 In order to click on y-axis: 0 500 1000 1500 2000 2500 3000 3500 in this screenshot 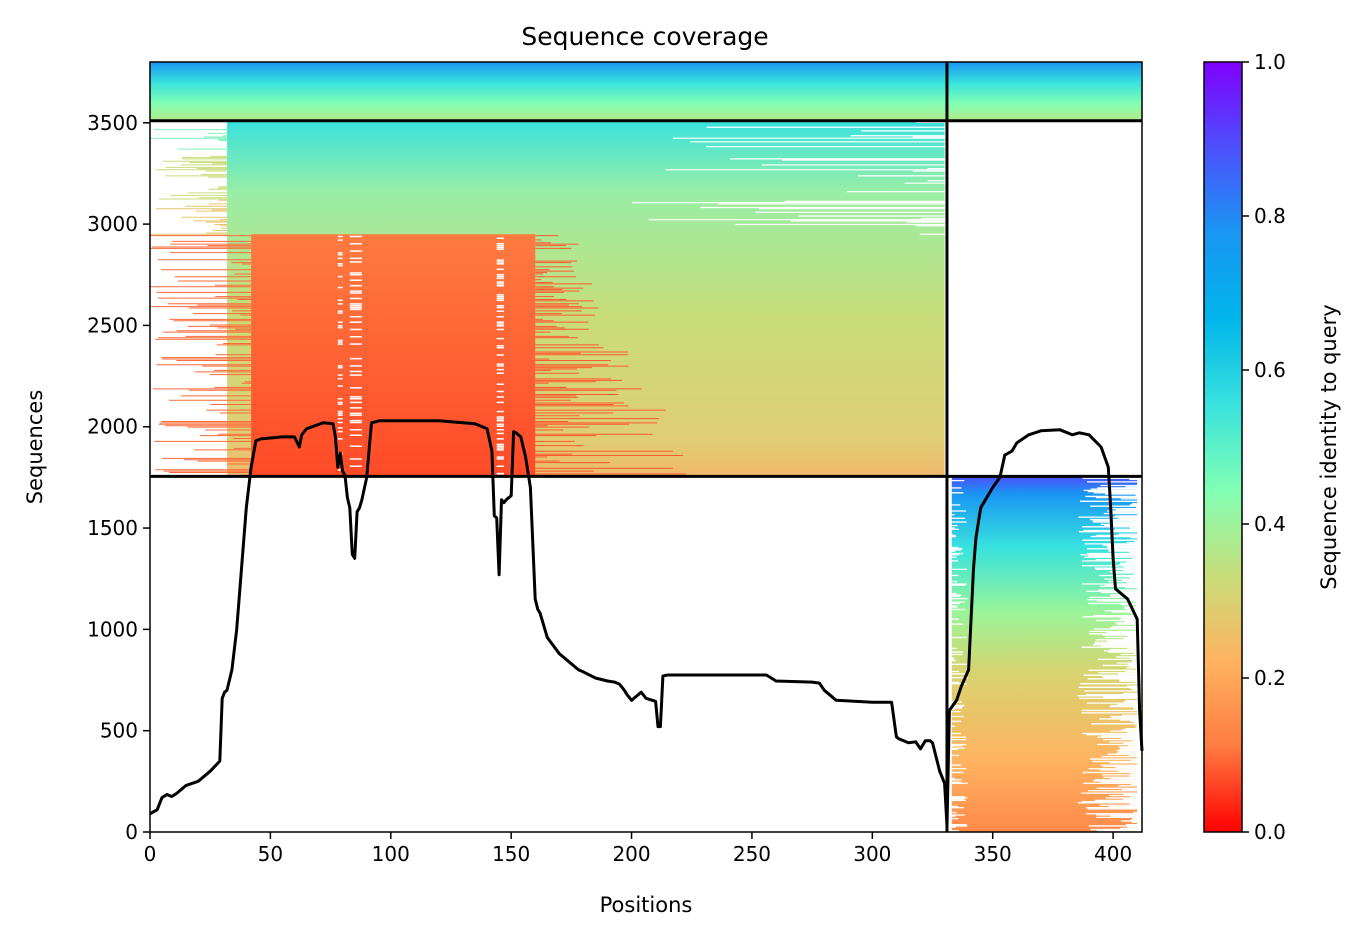, I will do `click(118, 477)`.